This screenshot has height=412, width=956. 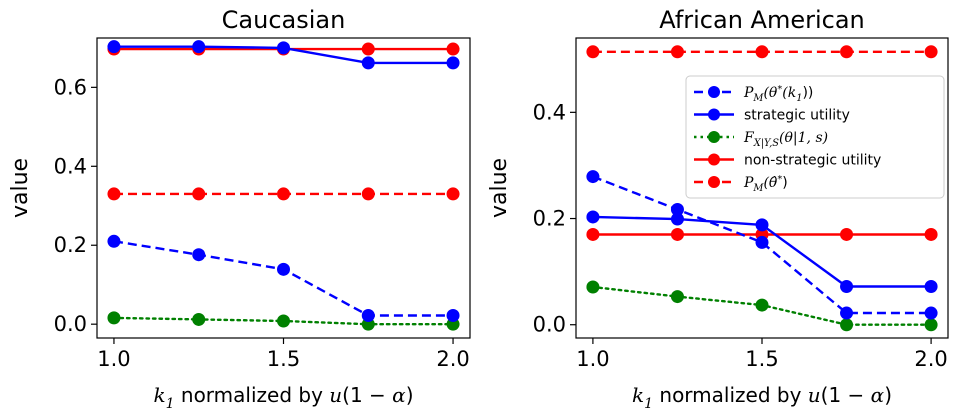 What do you see at coordinates (765, 184) in the screenshot?
I see `legend-label-pm_theta_hat: PM​(θ̂*)` at bounding box center [765, 184].